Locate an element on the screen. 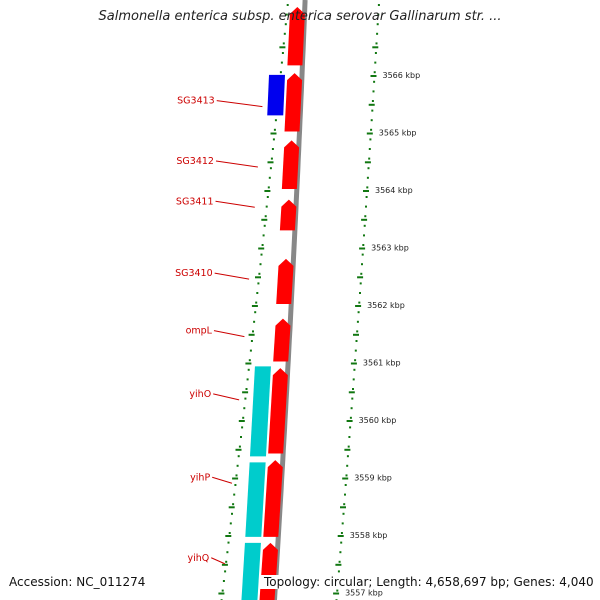  kbp-label: 3561 kbp is located at coordinates (382, 363).